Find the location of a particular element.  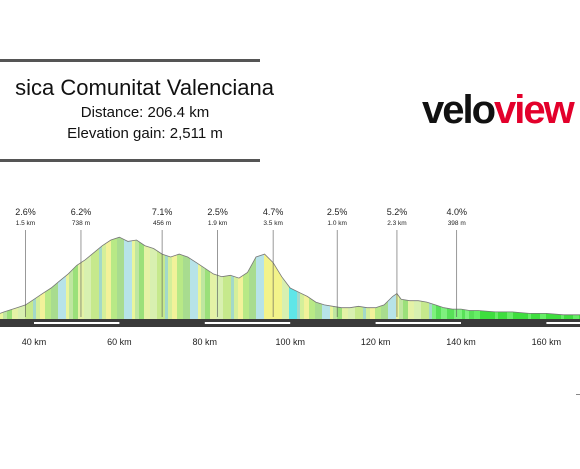

title-rule-bottom is located at coordinates (130, 160).